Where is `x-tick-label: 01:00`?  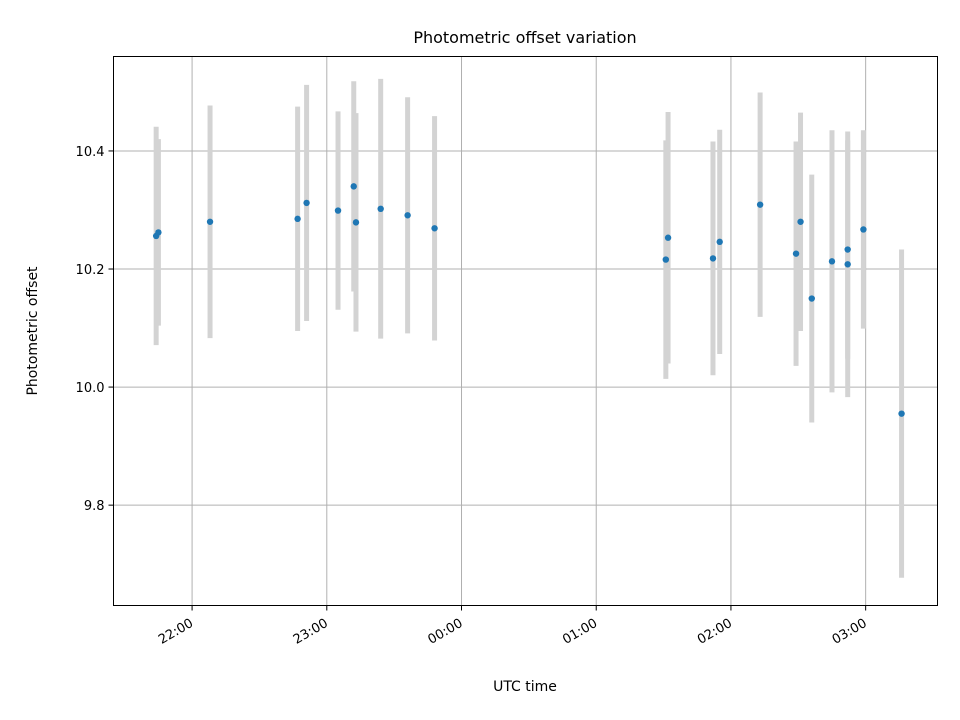
x-tick-label: 01:00 is located at coordinates (580, 632).